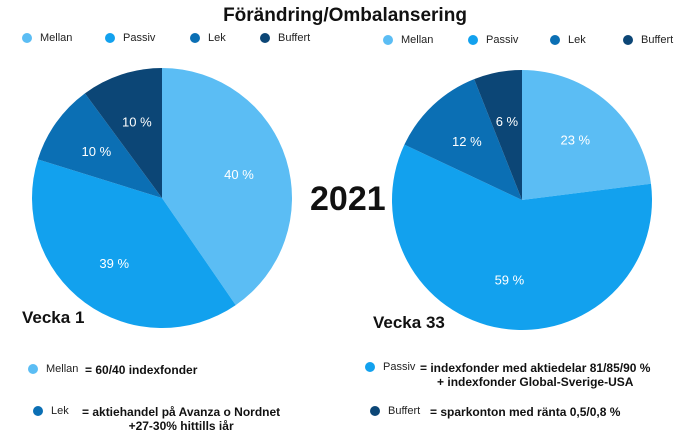 The image size is (690, 443). I want to click on pie-1-data-label: 39 %, so click(114, 263).